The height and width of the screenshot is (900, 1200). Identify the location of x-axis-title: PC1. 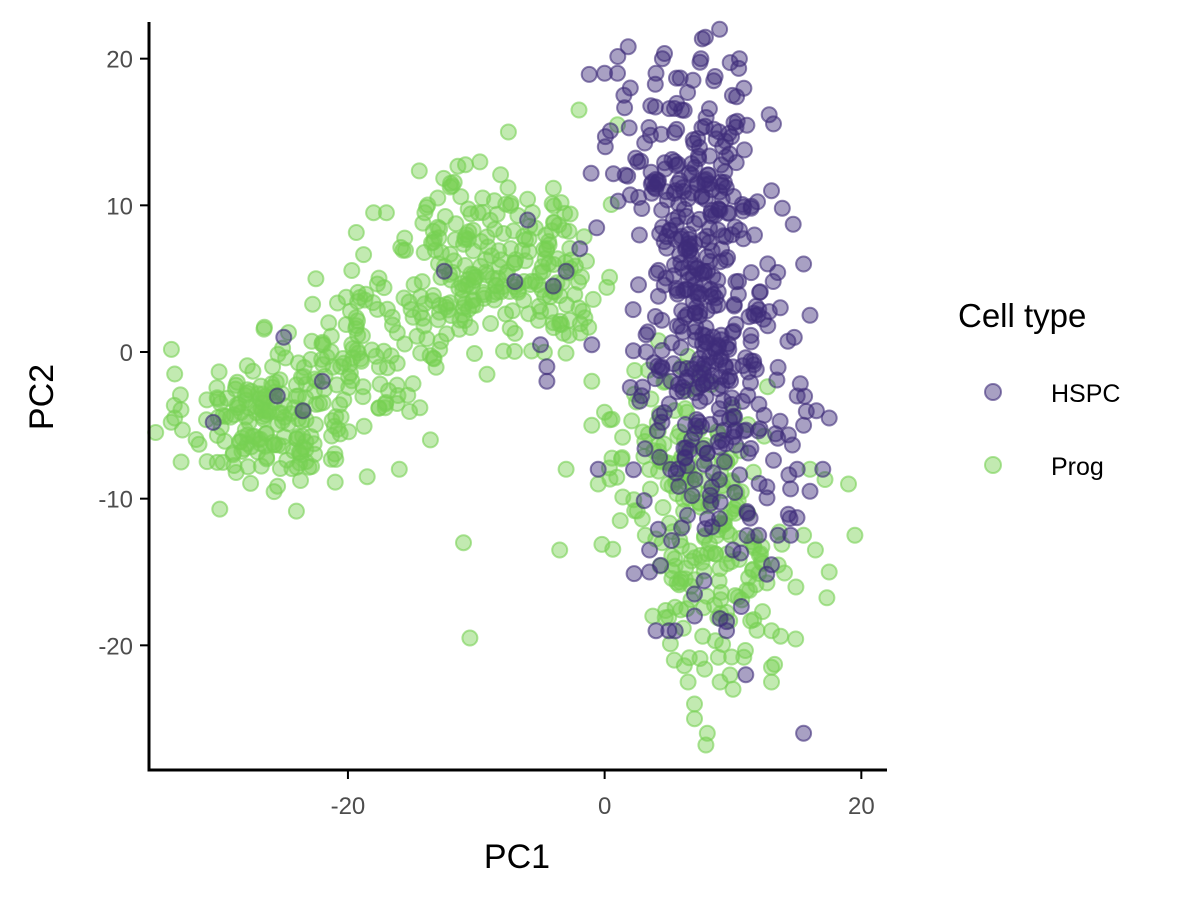
(517, 857).